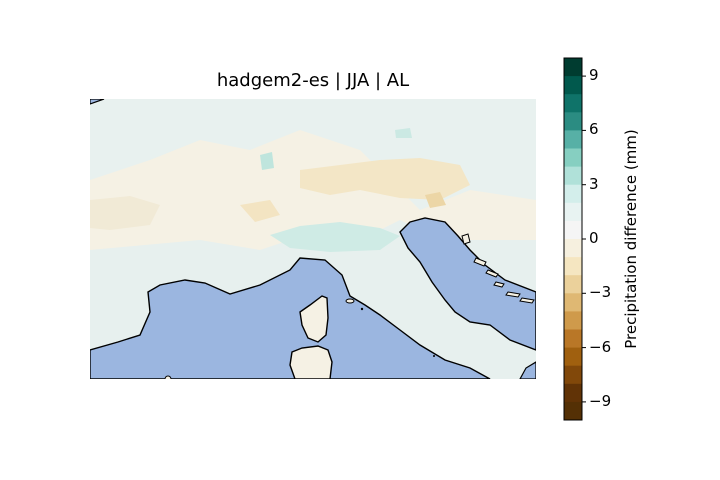  Describe the element at coordinates (335, 237) in the screenshot. I see `precip-region-teal` at that location.